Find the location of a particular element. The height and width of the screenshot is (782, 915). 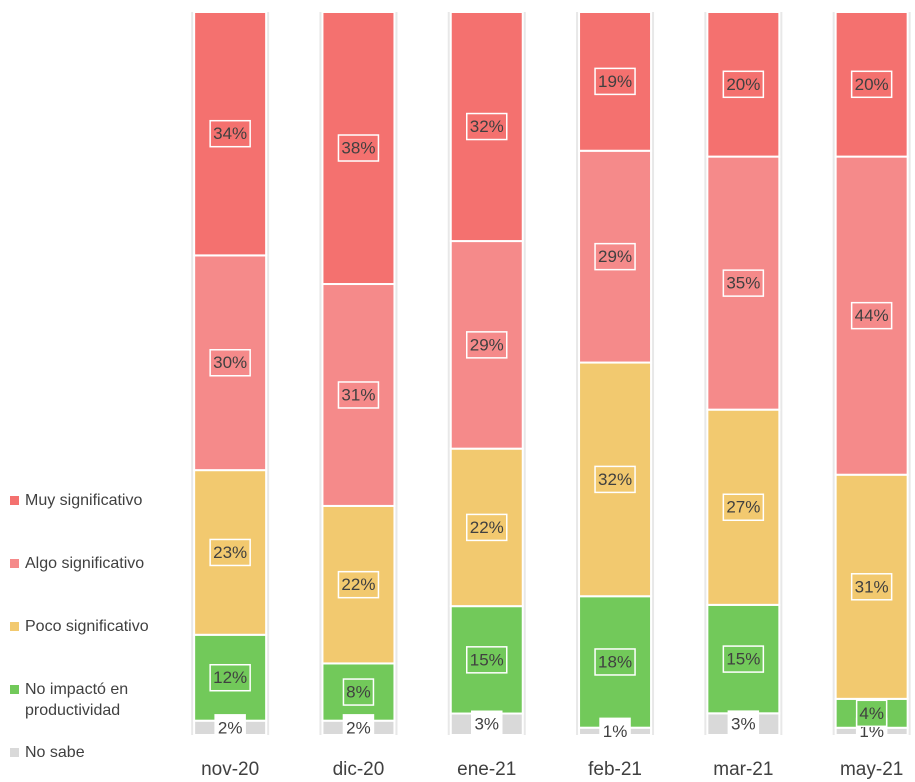

x-tick-label: feb-21 is located at coordinates (615, 769).